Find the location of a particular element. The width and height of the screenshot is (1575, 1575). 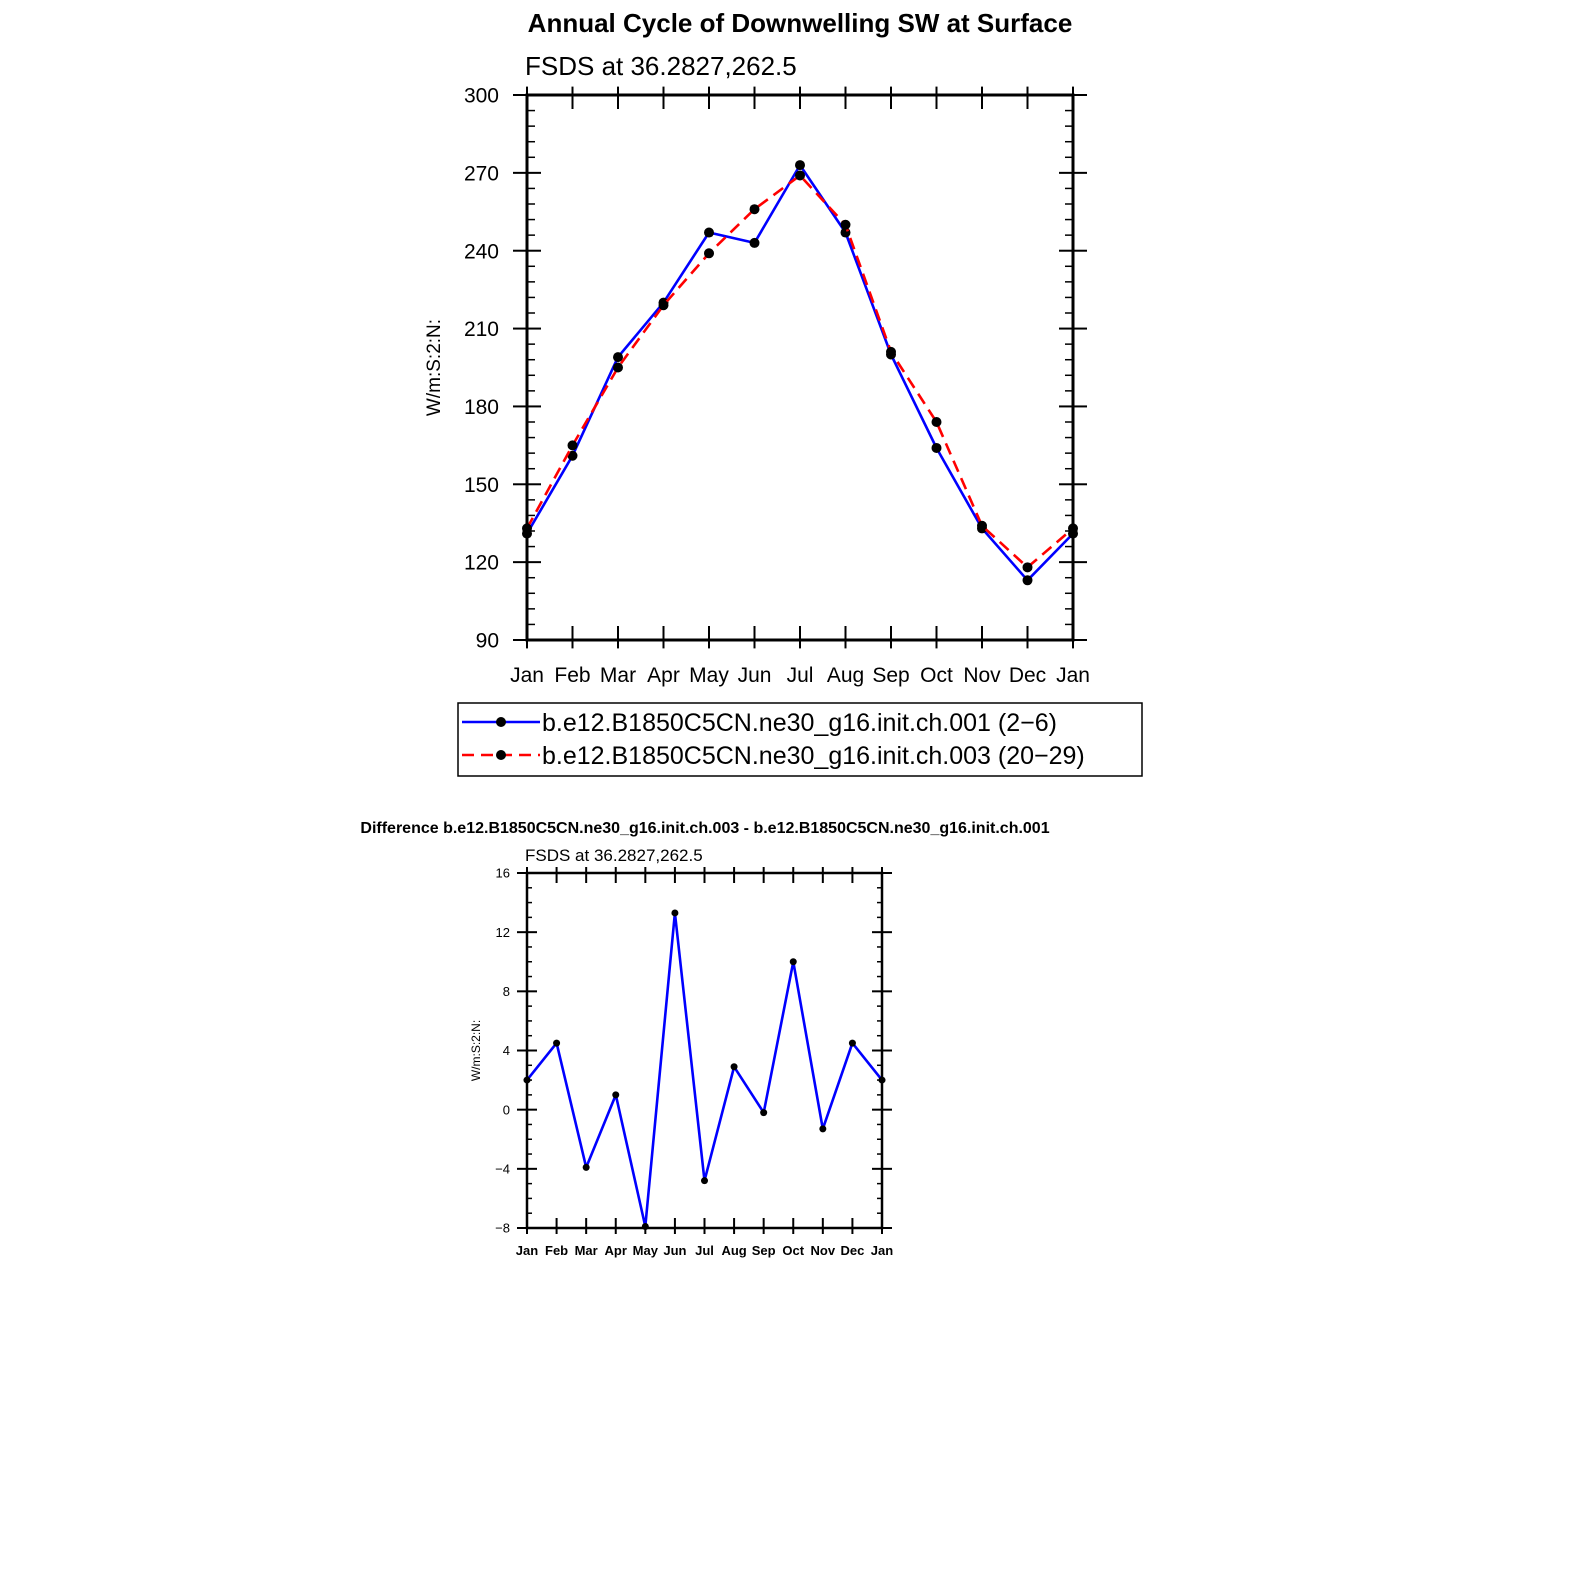

y-tick-label: 8 is located at coordinates (506, 991).